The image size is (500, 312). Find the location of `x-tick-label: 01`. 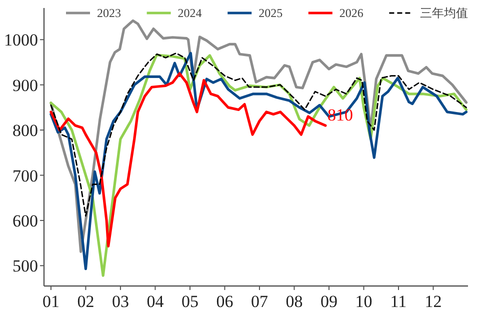

x-tick-label: 01 is located at coordinates (51, 301).